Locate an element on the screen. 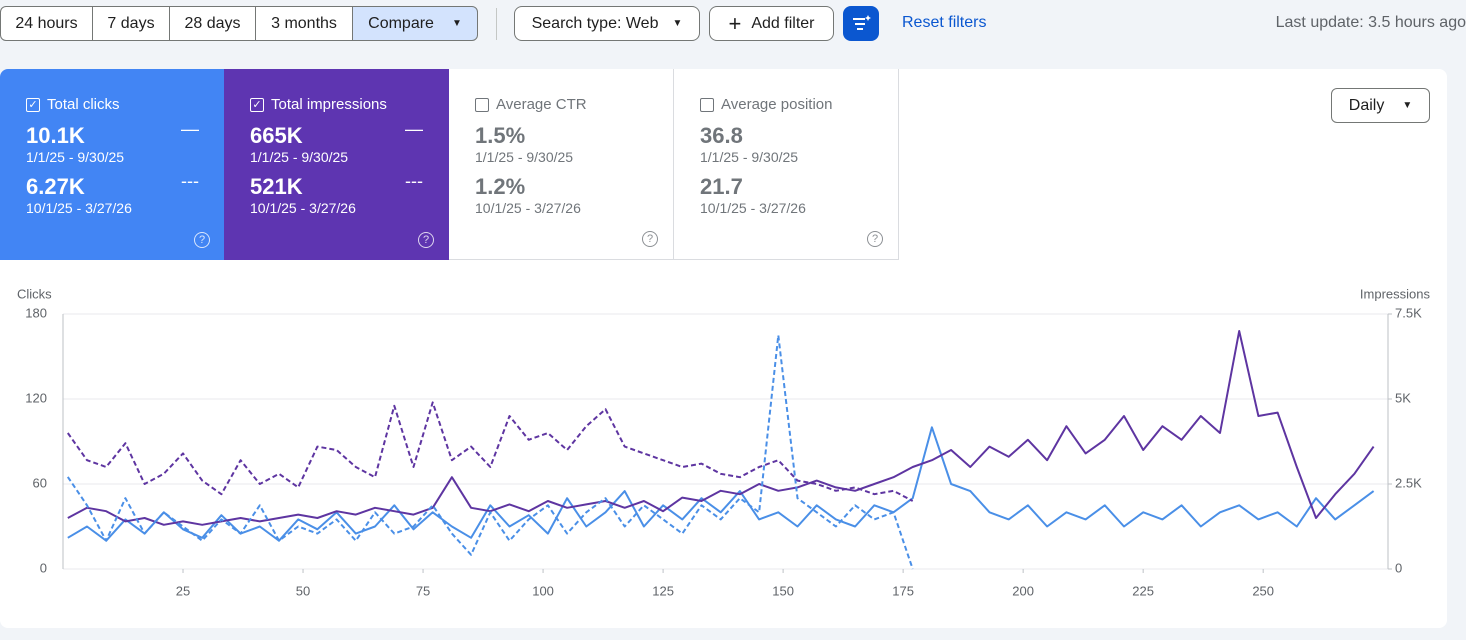  search-type-button: Search type: Web ▼ is located at coordinates (607, 23).